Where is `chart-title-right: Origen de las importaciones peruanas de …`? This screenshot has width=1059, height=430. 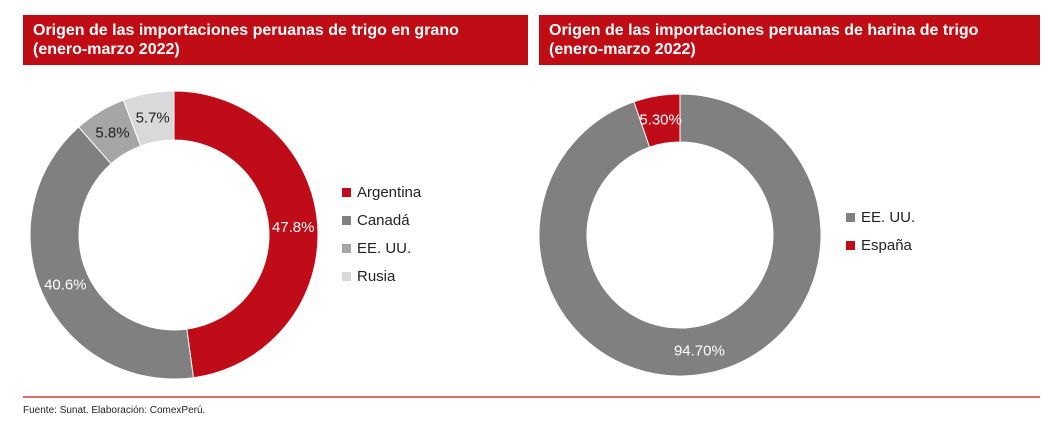 chart-title-right: Origen de las importaciones peruanas de … is located at coordinates (789, 40).